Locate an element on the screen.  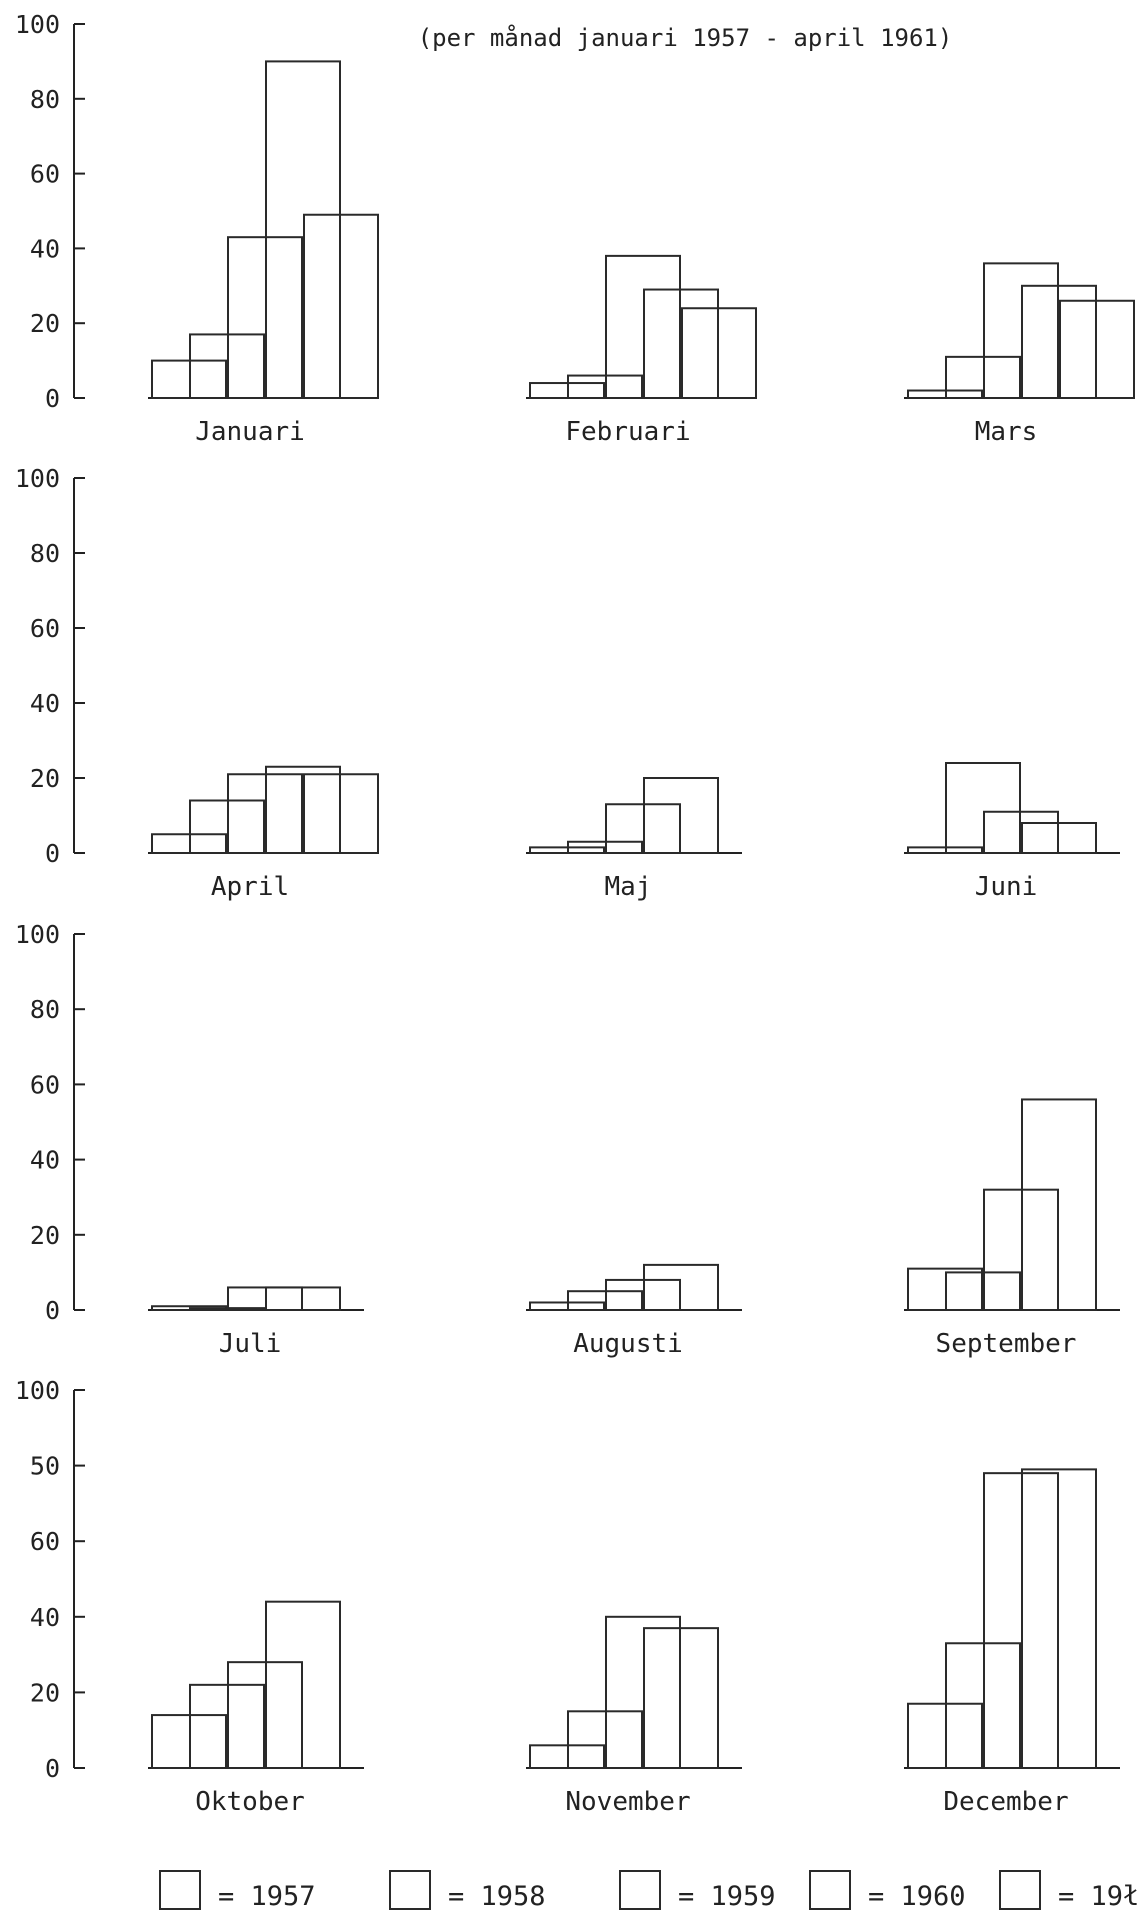
legend-label: = 1959 is located at coordinates (727, 1896).